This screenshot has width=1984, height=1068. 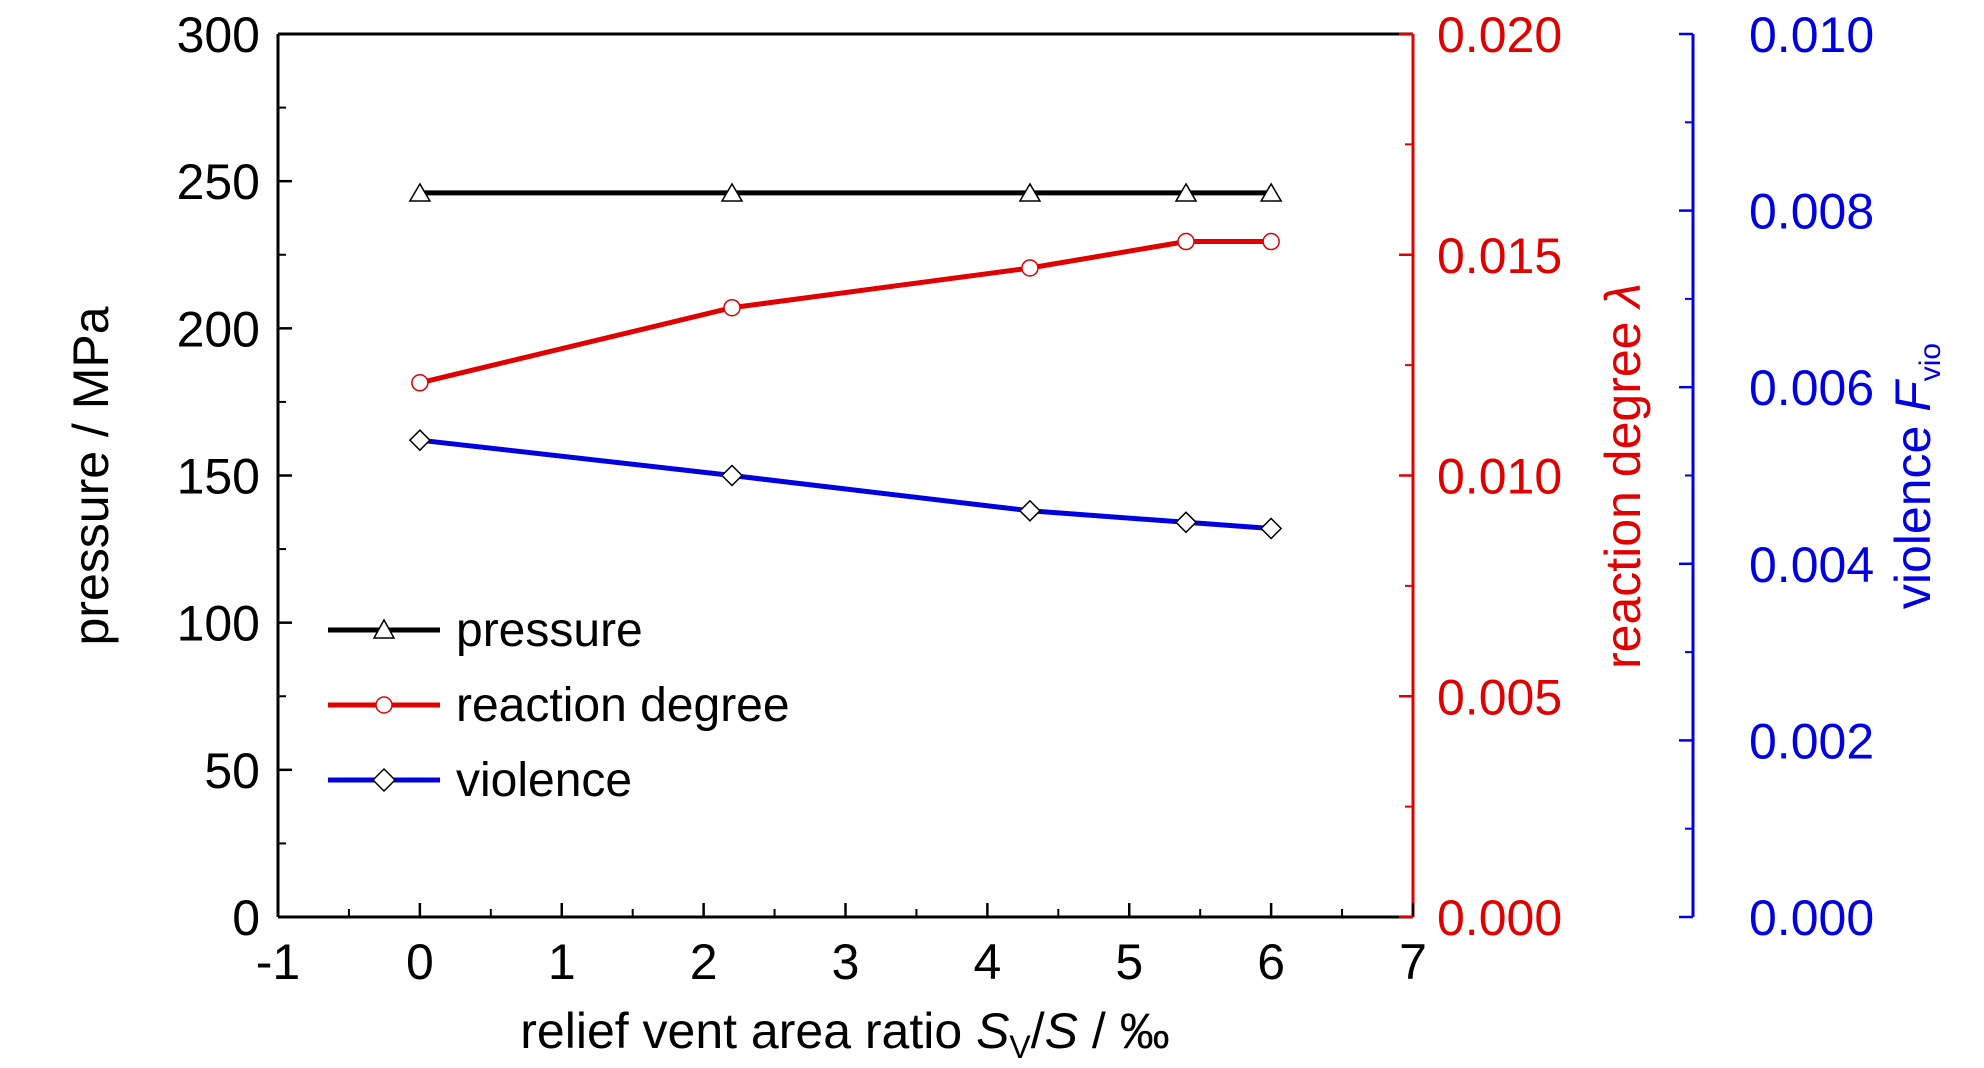 I want to click on left-y-tick-label: 50, so click(x=232, y=771).